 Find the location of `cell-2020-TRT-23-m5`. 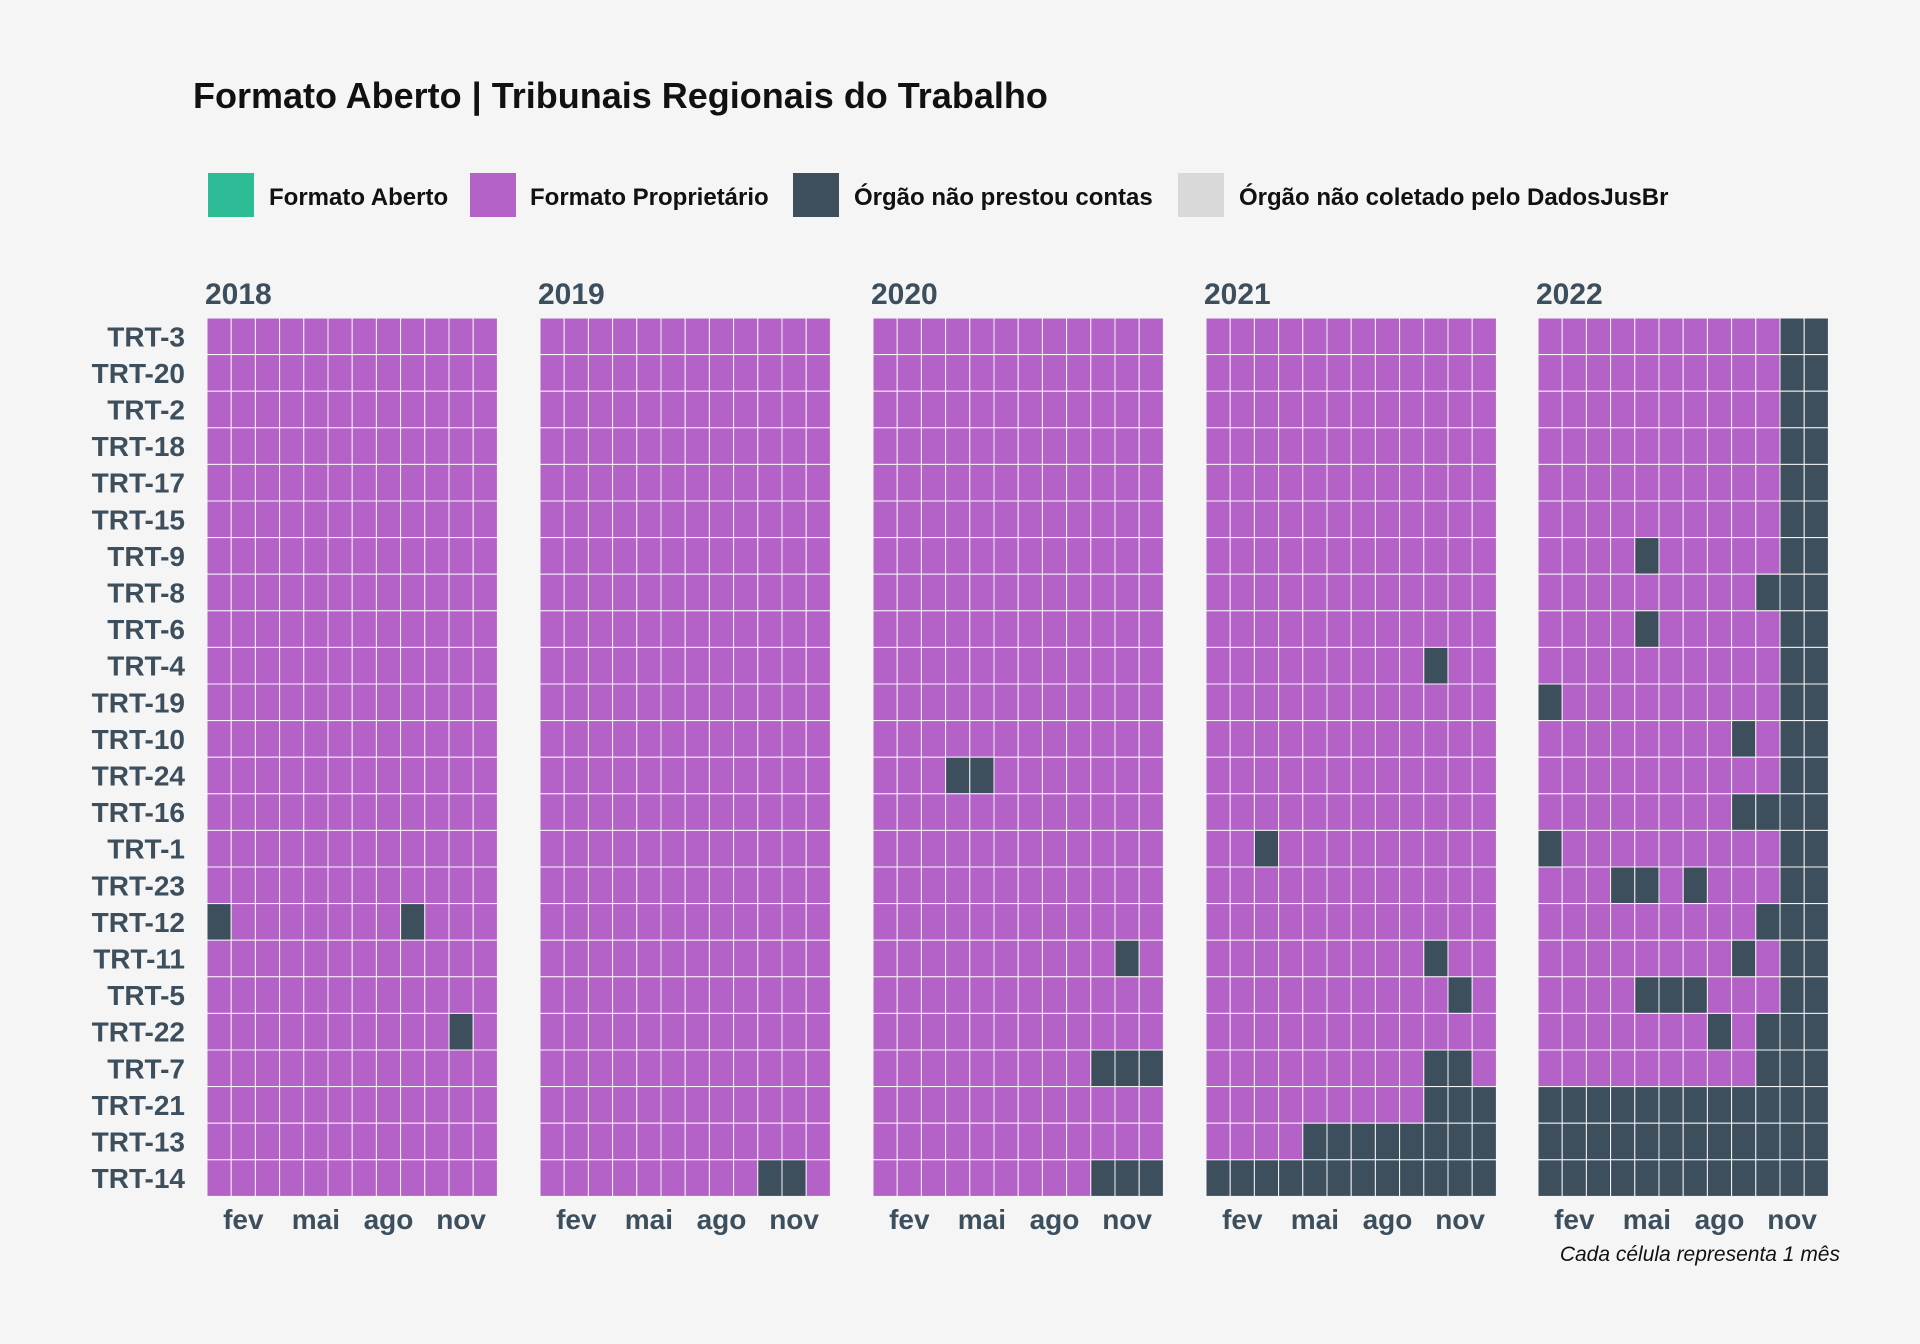

cell-2020-TRT-23-m5 is located at coordinates (982, 885).